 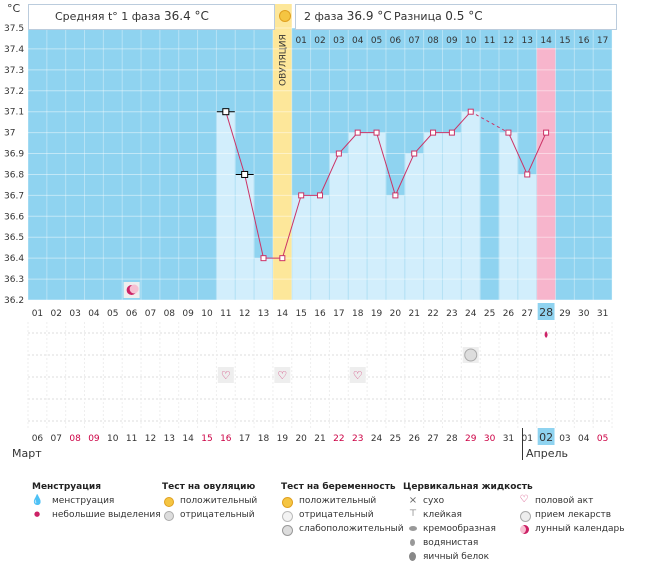 I want to click on today-column, so click(x=546, y=174).